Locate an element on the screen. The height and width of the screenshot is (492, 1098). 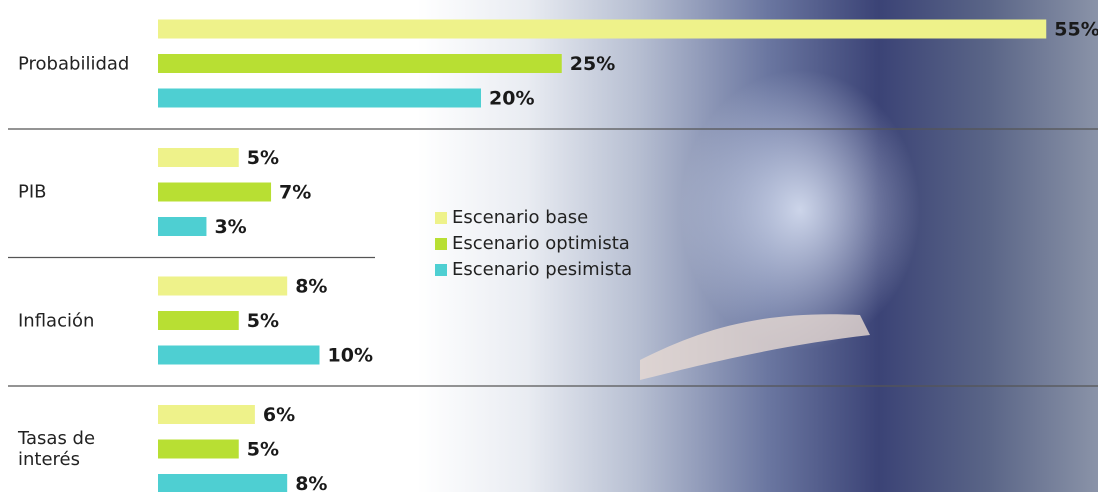
category-label: Tasas de interés is located at coordinates (57, 449).